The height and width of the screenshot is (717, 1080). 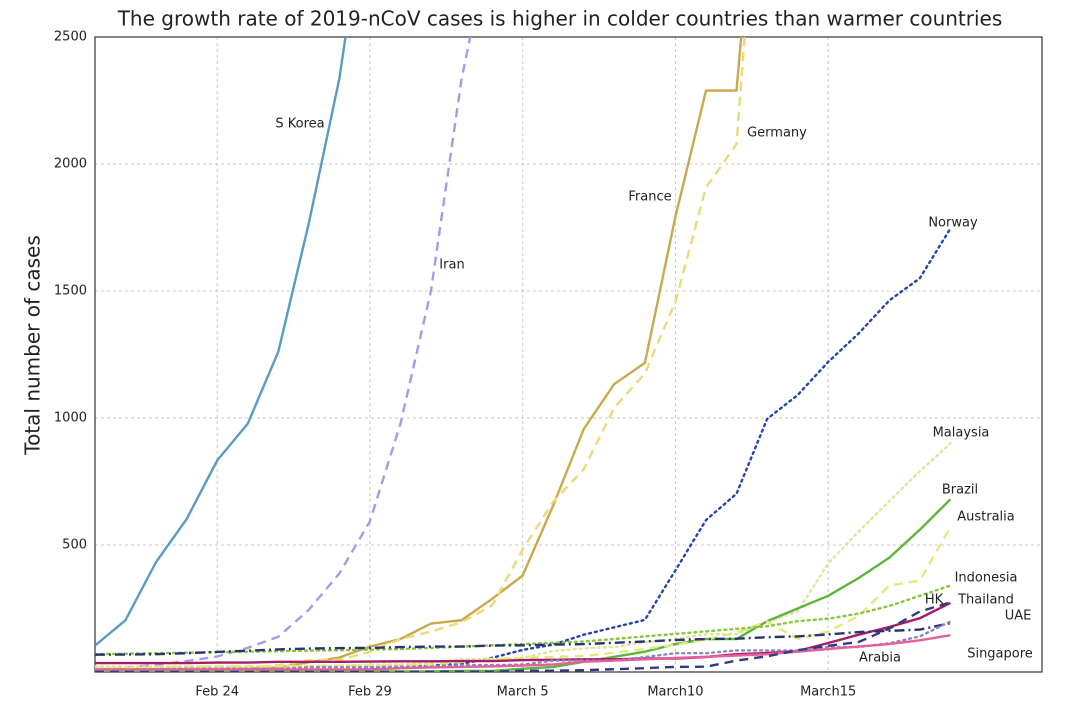 What do you see at coordinates (70, 37) in the screenshot?
I see `y-tick-label: 2500` at bounding box center [70, 37].